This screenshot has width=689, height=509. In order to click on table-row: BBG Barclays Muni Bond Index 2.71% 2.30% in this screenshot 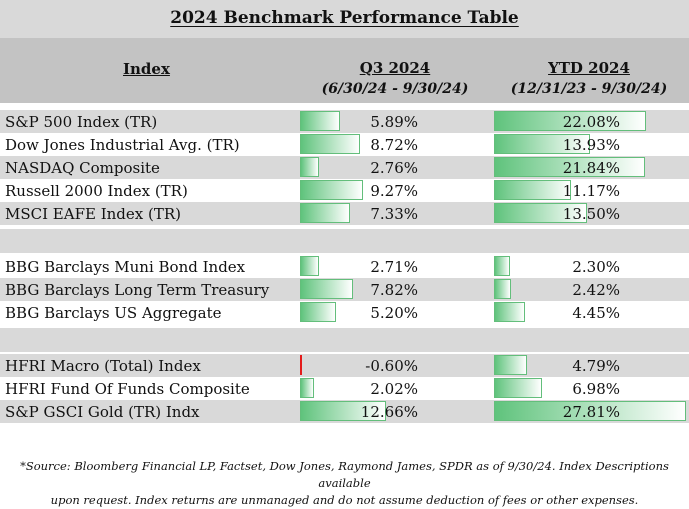, I will do `click(344, 266)`.